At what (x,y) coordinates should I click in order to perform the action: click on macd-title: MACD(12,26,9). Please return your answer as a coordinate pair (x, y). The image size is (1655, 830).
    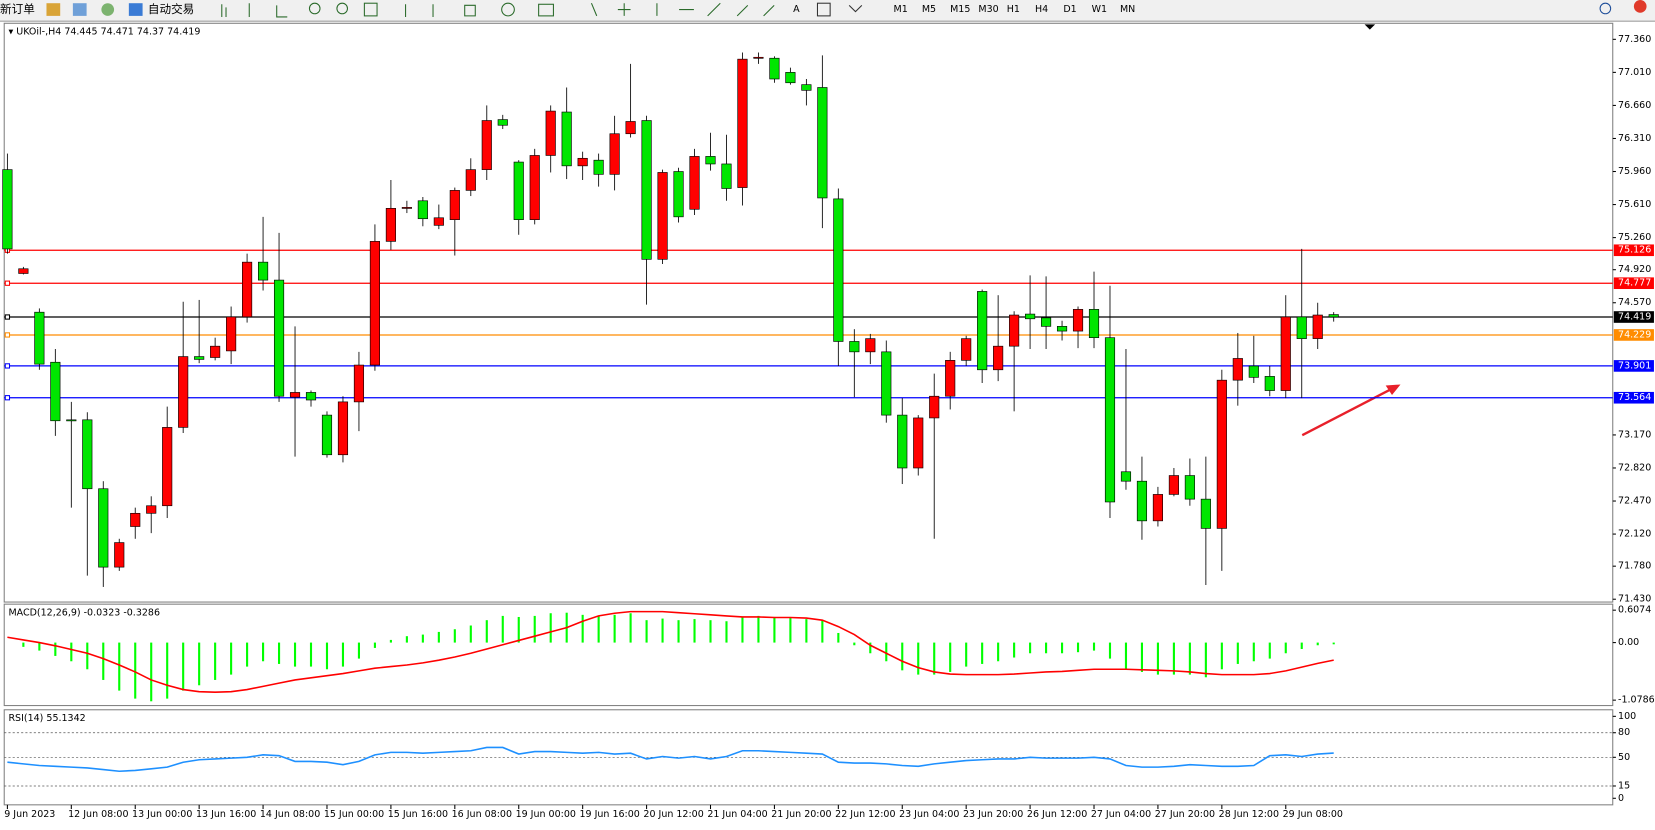
    Looking at the image, I should click on (44, 612).